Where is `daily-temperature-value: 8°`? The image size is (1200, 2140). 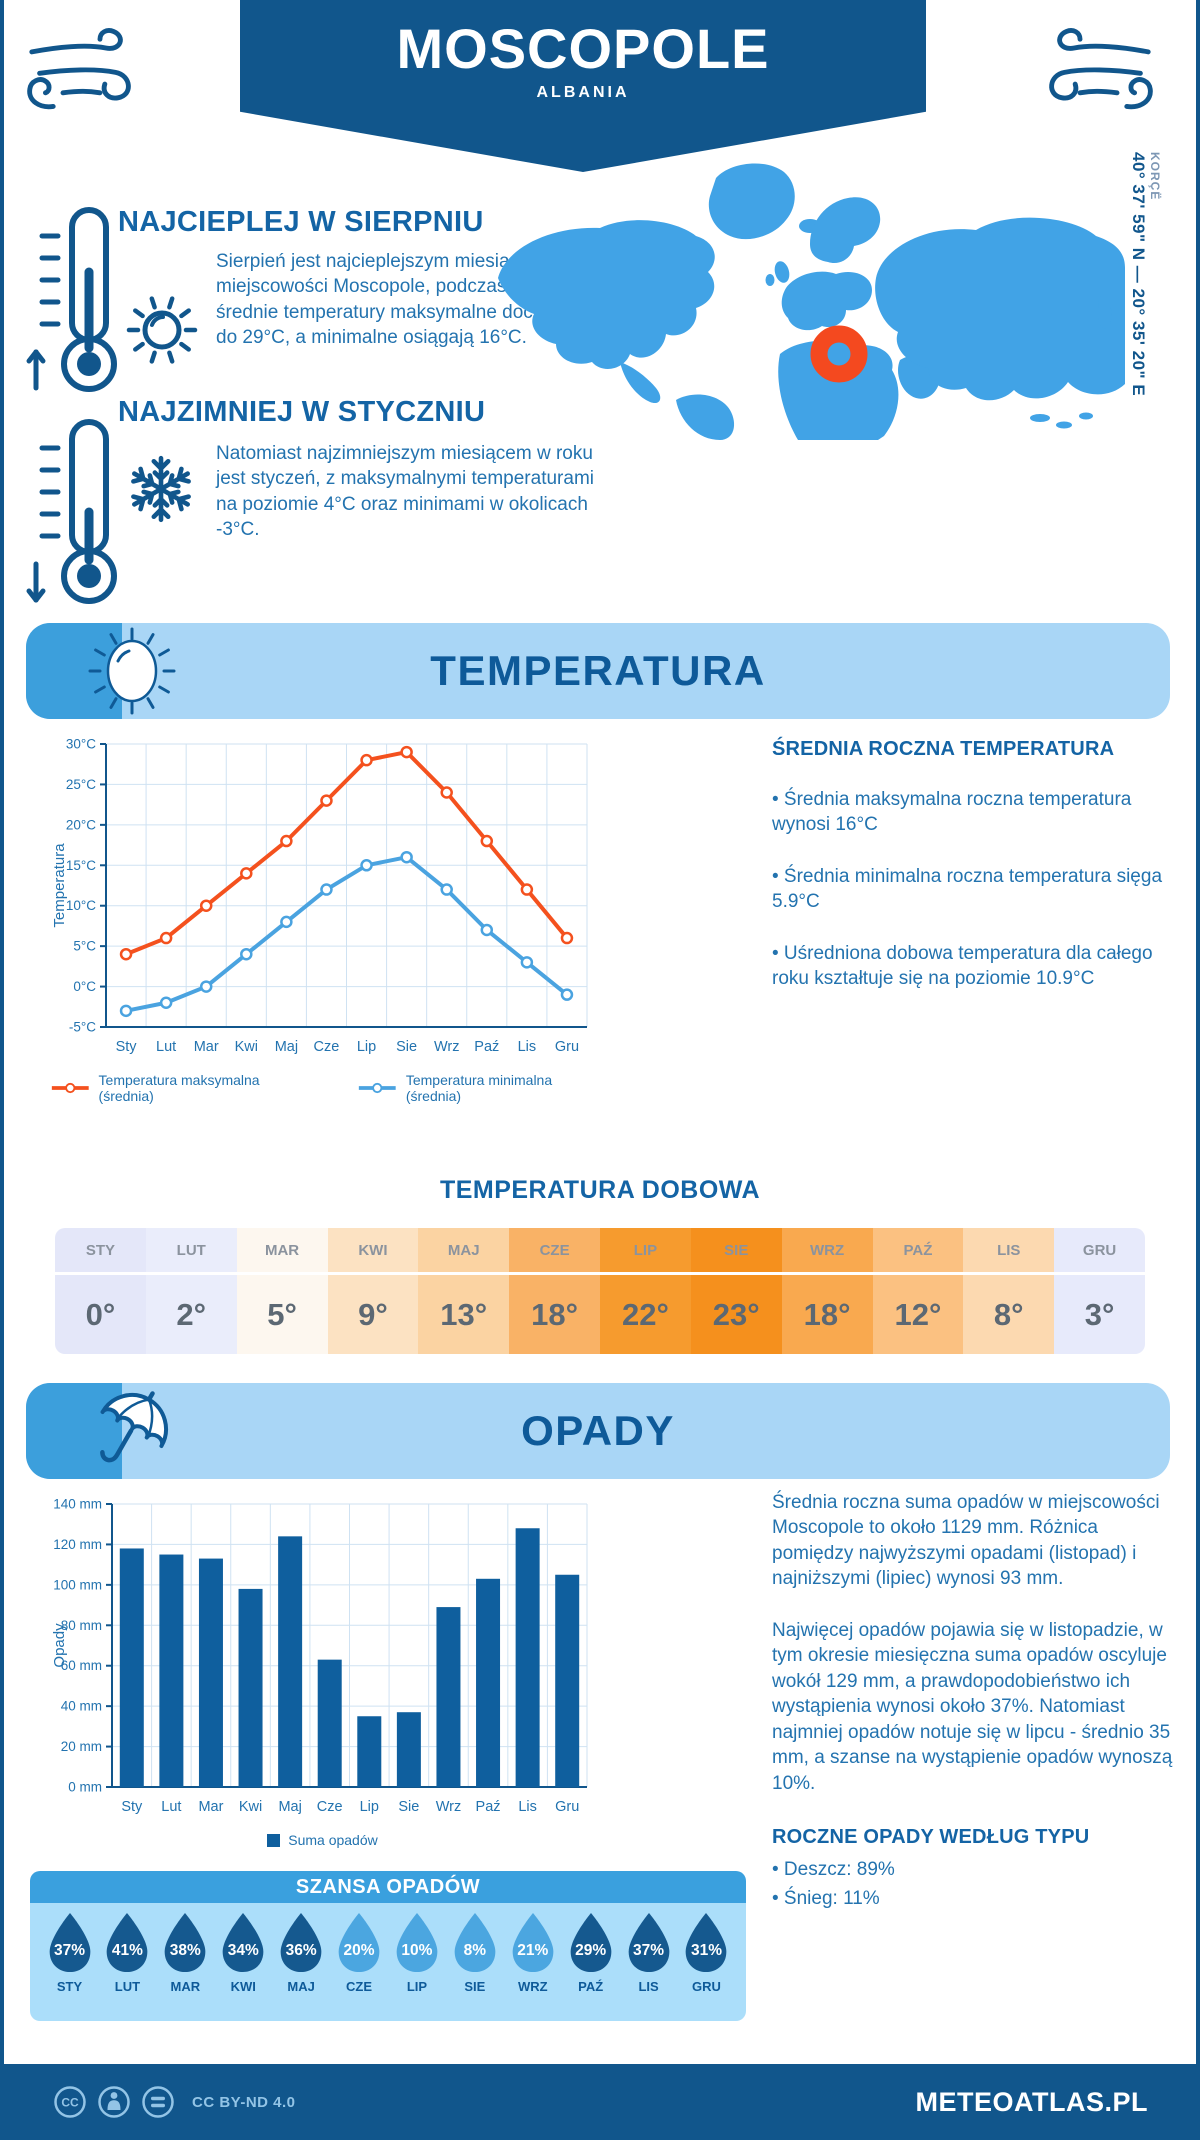
daily-temperature-value: 8° is located at coordinates (1009, 1314).